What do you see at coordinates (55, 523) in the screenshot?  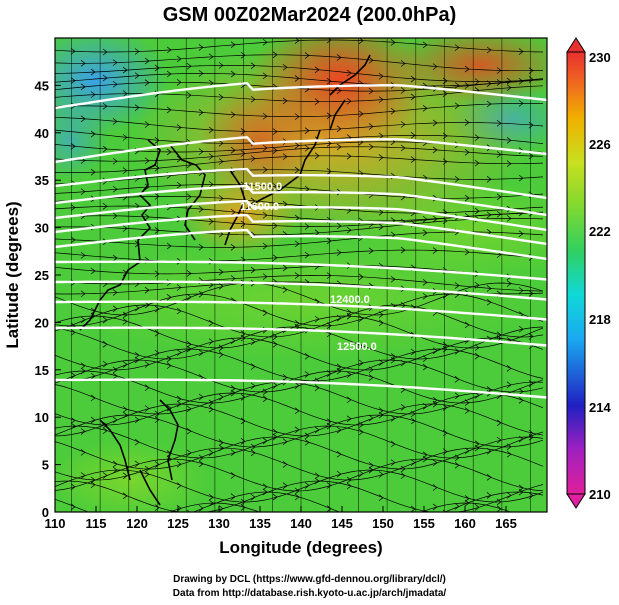 I see `x-tick-label: 110` at bounding box center [55, 523].